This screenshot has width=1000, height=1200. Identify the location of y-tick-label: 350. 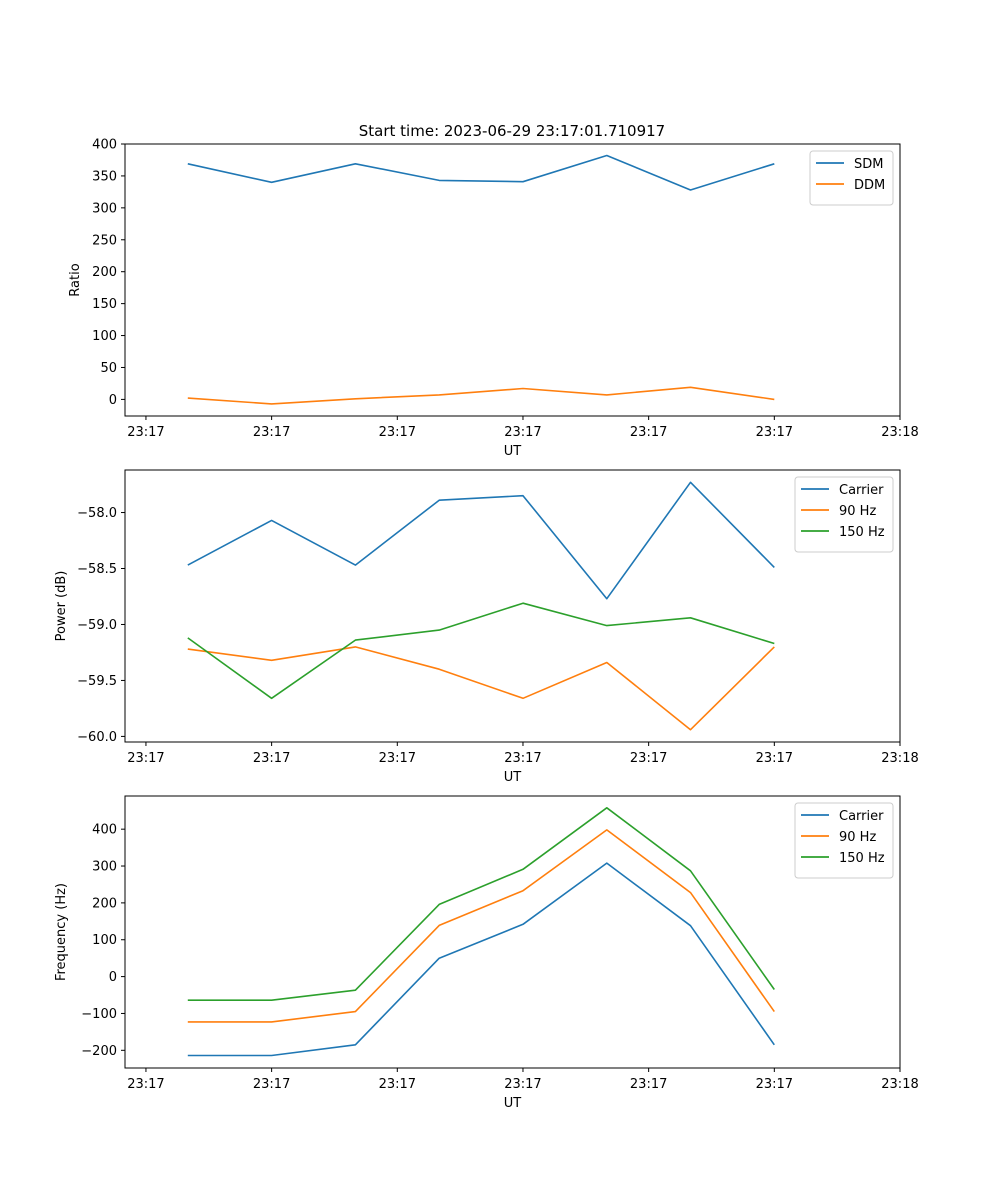
(104, 176).